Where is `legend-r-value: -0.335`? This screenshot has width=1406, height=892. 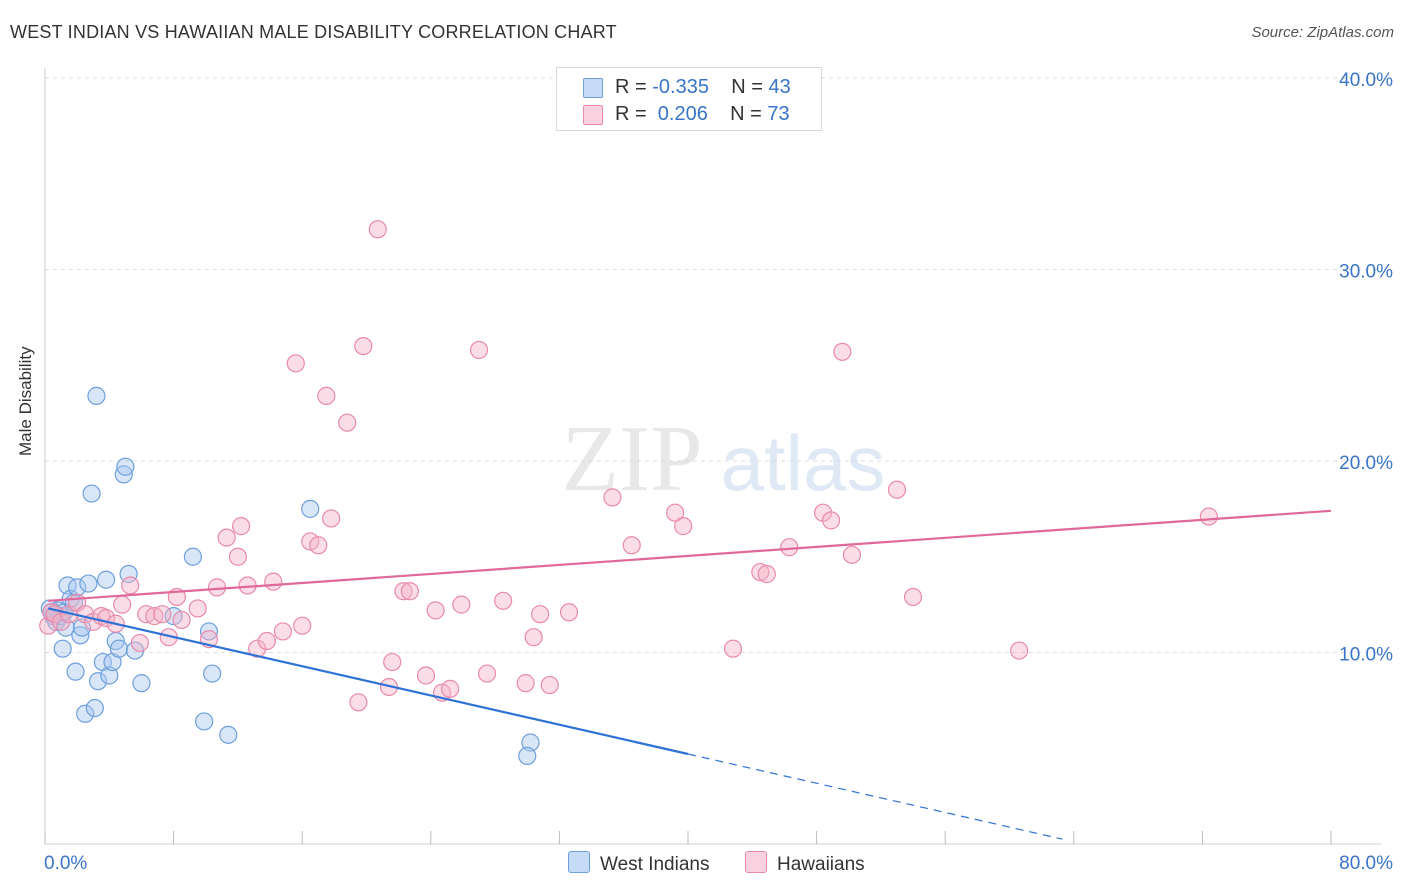 legend-r-value: -0.335 is located at coordinates (680, 87).